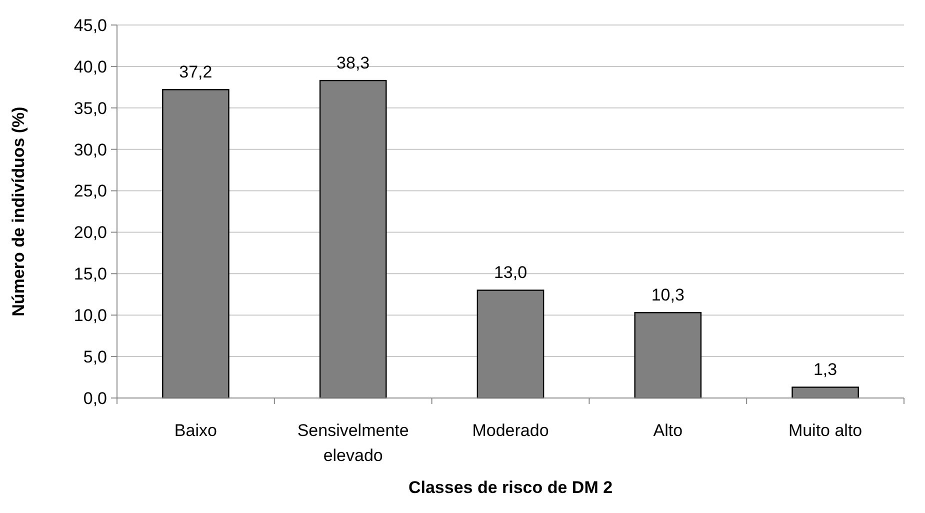  What do you see at coordinates (90, 191) in the screenshot?
I see `y-tick-label: 25,0` at bounding box center [90, 191].